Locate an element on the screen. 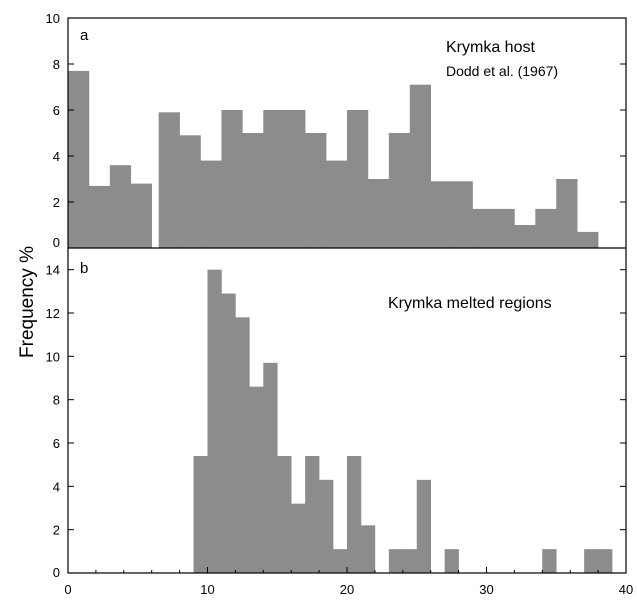 The image size is (637, 604). panel-a-annotation-source: Dodd et al. (1967) is located at coordinates (502, 71).